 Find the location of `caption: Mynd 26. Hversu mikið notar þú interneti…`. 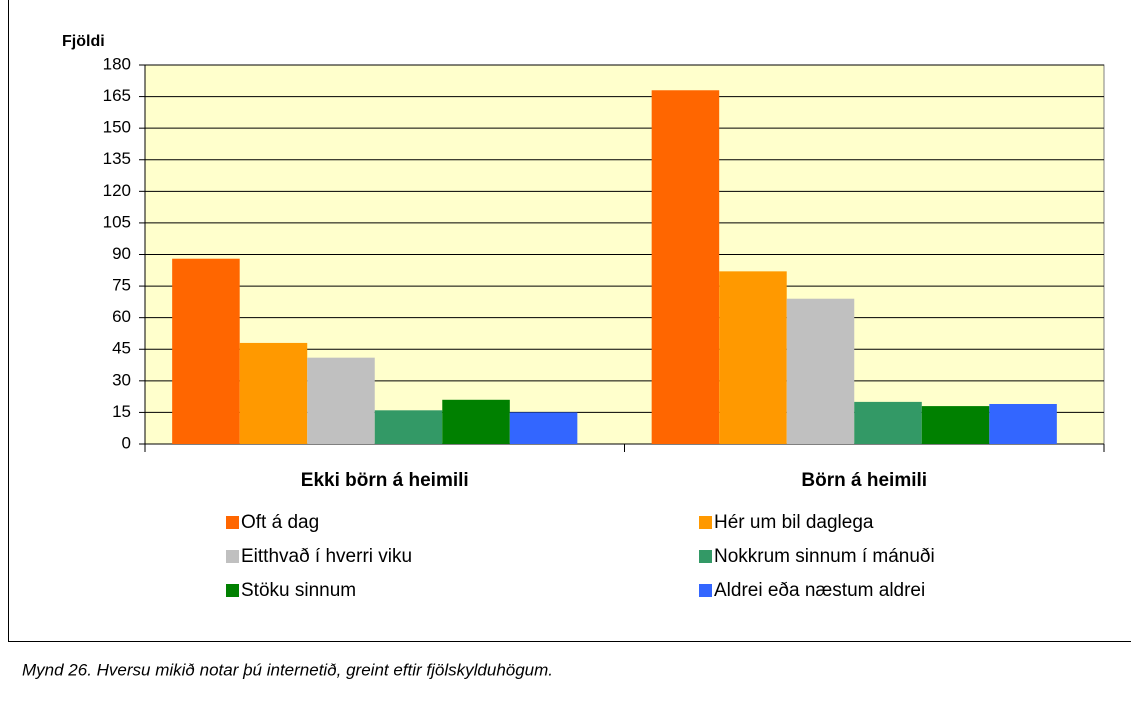

caption: Mynd 26. Hversu mikið notar þú interneti… is located at coordinates (287, 669).